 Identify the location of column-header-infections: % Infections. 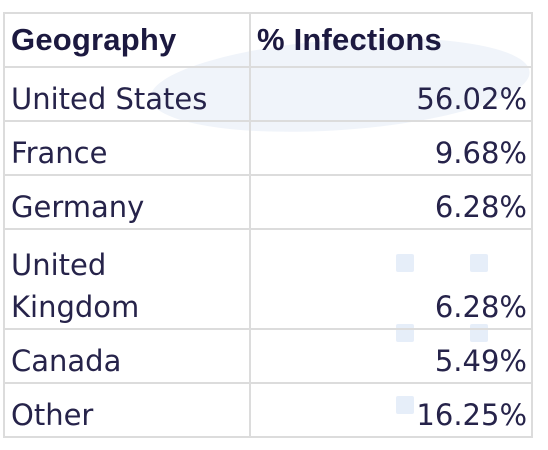
(391, 40).